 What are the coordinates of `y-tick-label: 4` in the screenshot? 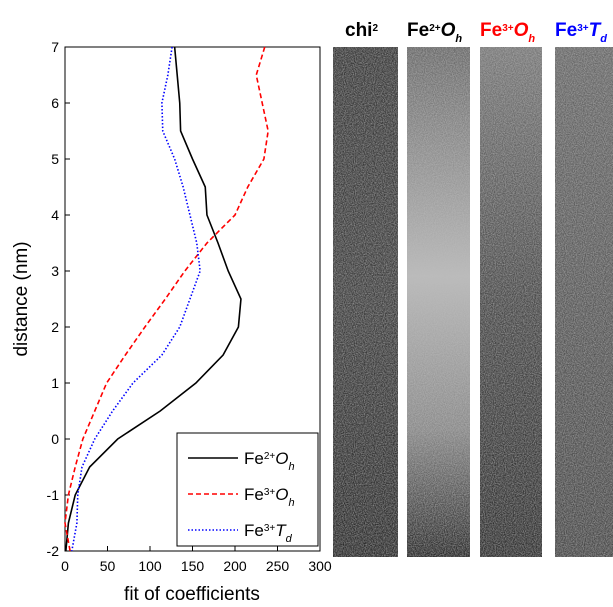 It's located at (55, 215).